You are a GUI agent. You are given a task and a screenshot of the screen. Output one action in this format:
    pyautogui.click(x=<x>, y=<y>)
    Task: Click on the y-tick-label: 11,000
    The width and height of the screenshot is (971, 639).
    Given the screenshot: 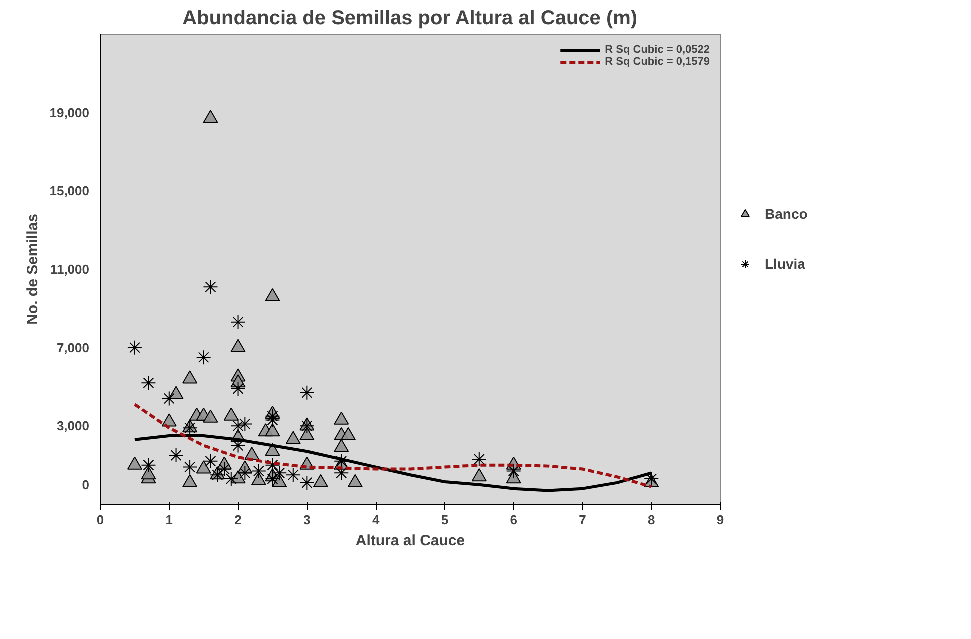 What is the action you would take?
    pyautogui.click(x=70, y=269)
    